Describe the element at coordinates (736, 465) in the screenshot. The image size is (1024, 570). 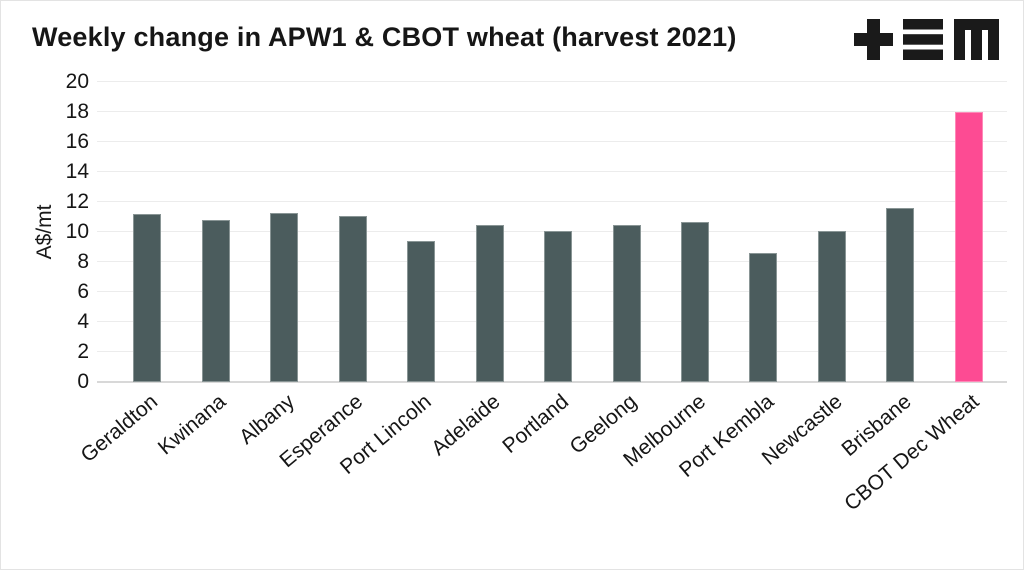
I see `x-label-slot: Port Kembla` at that location.